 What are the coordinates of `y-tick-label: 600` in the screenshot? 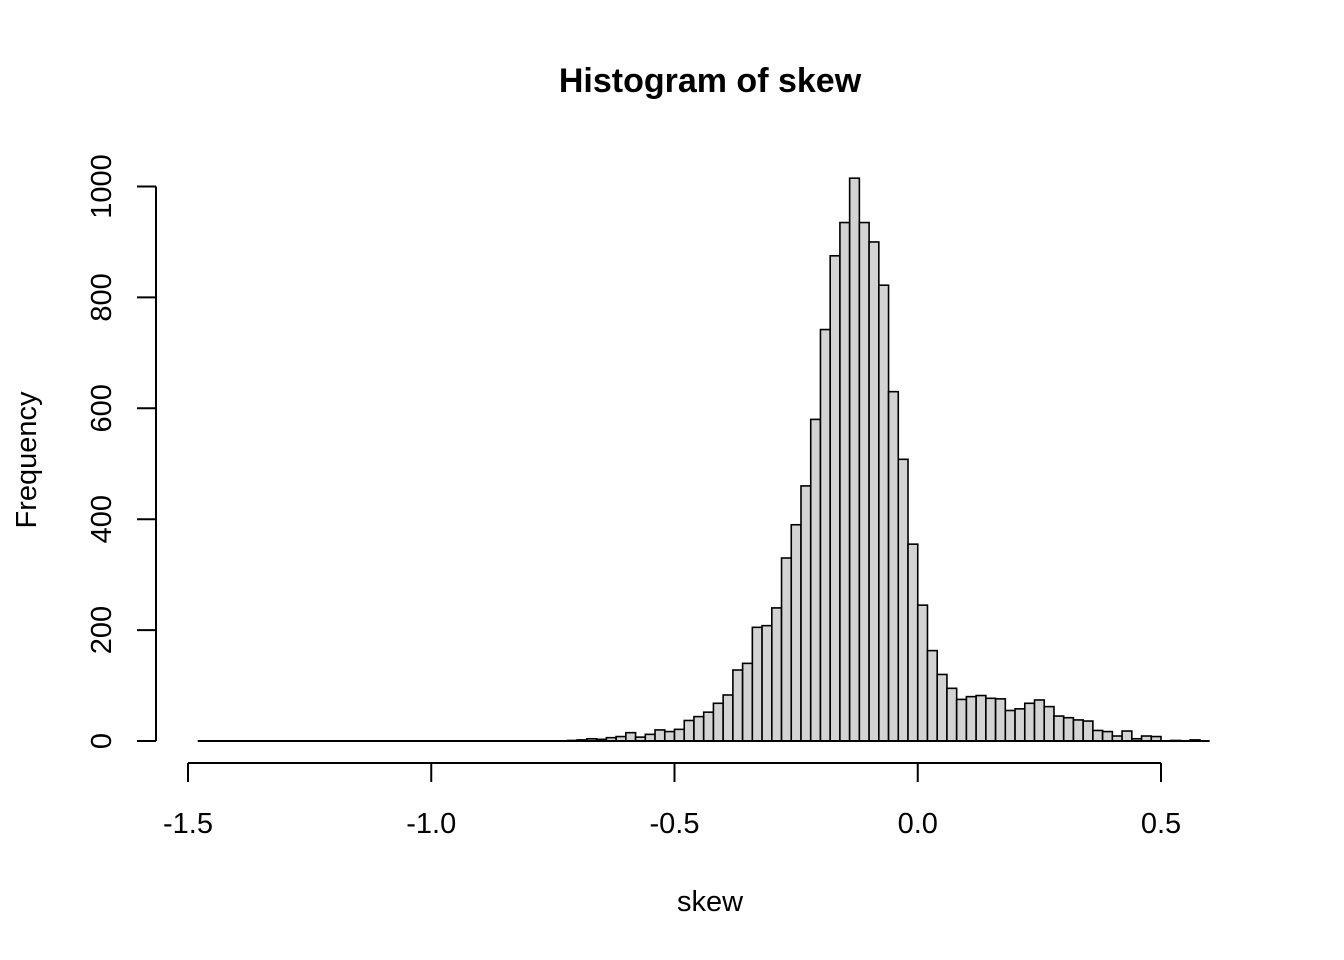 It's located at (102, 408).